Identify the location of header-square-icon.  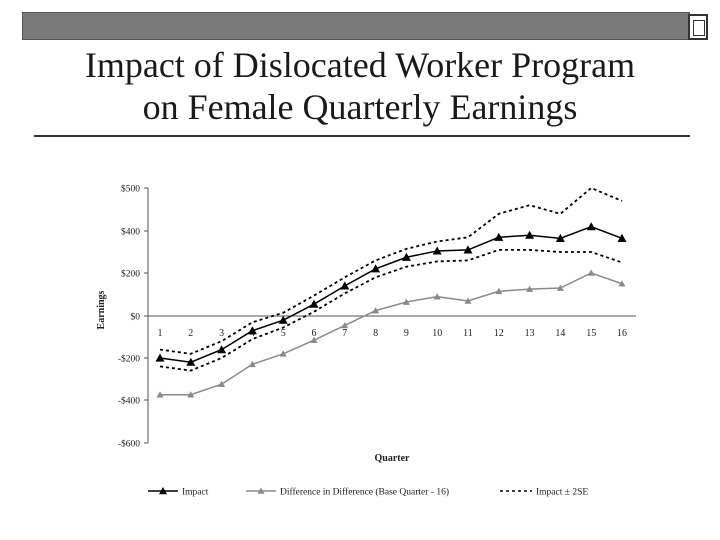
(698, 27).